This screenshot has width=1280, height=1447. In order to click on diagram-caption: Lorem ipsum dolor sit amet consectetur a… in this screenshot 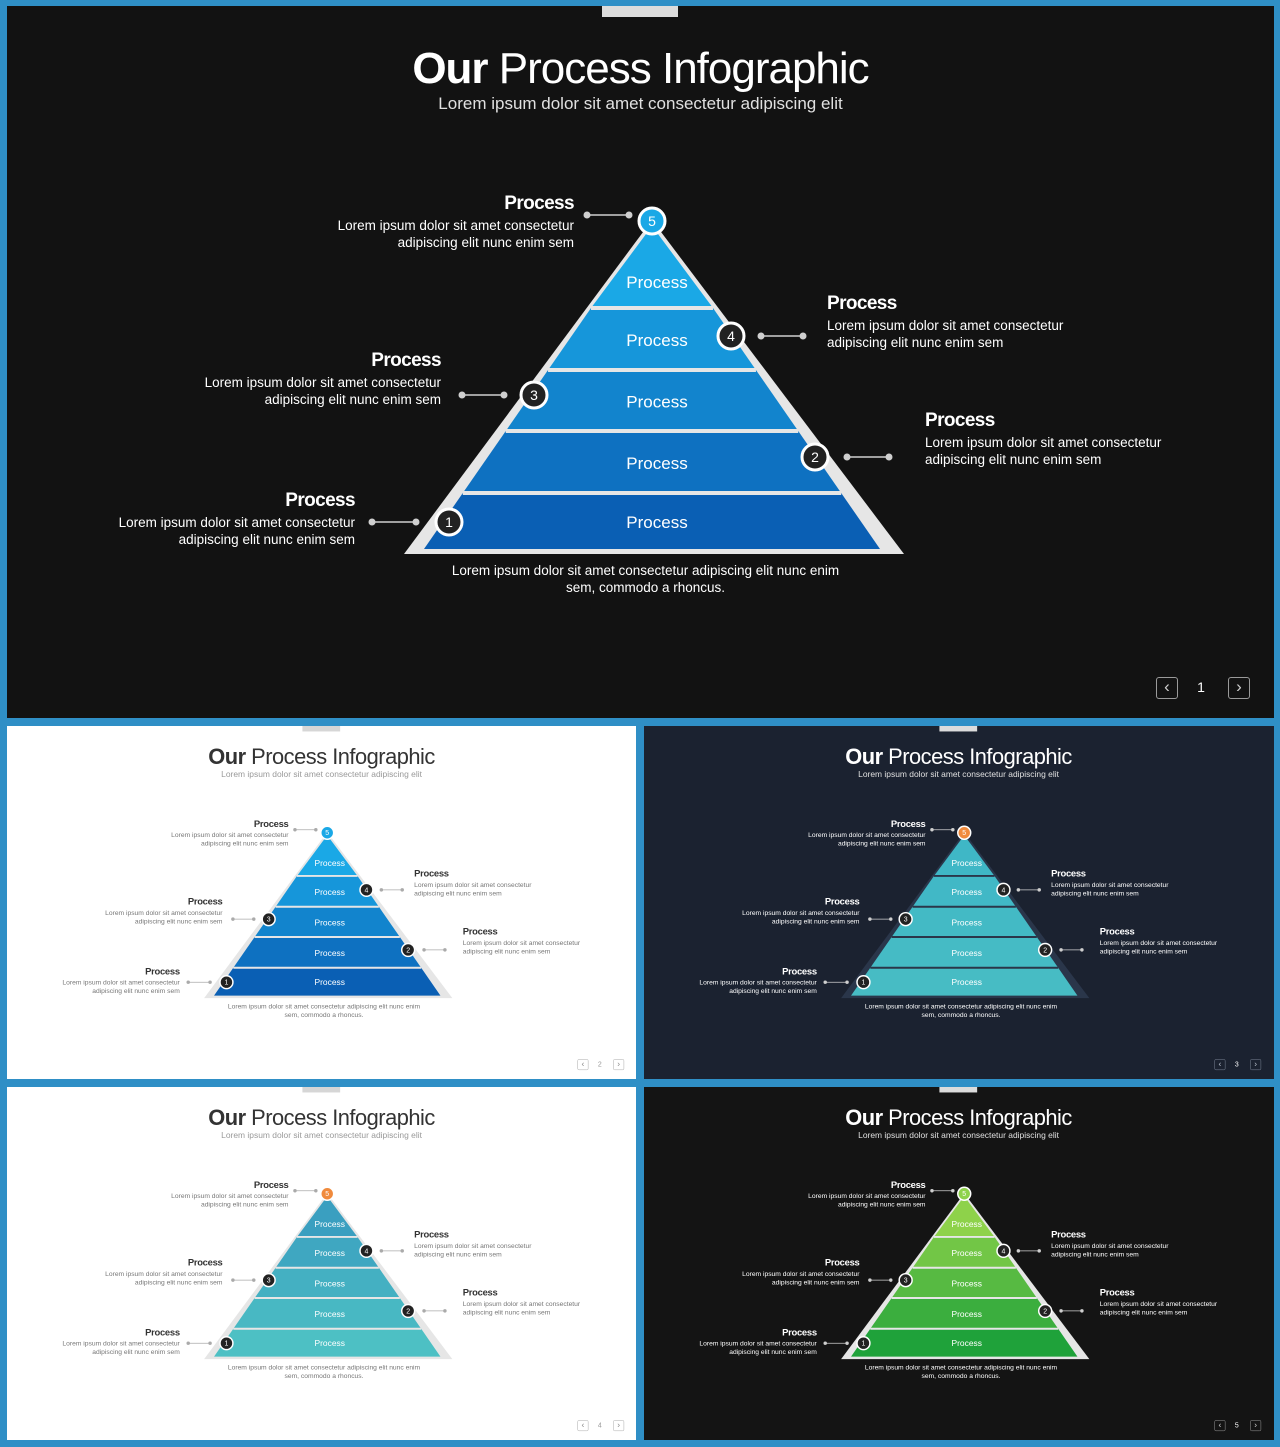, I will do `click(323, 1371)`.